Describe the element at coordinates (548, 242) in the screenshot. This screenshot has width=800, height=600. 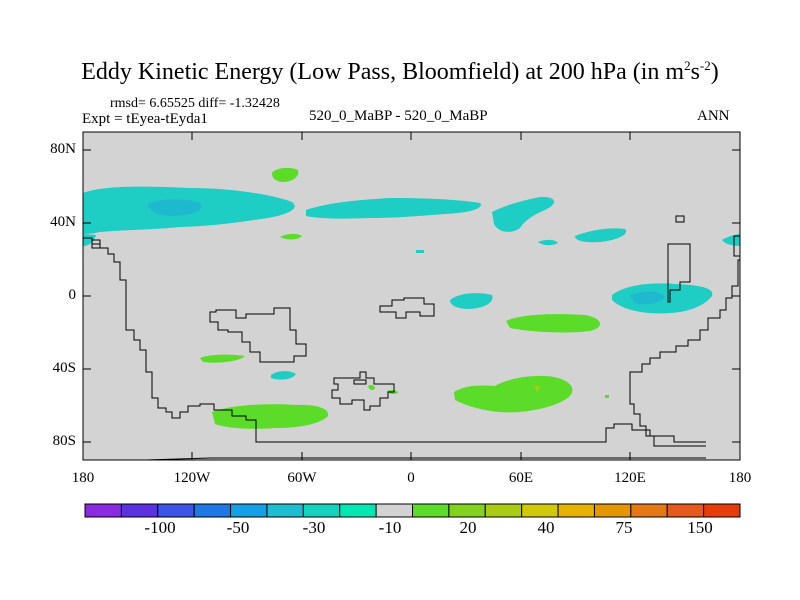
I see `contour-nh-small1` at that location.